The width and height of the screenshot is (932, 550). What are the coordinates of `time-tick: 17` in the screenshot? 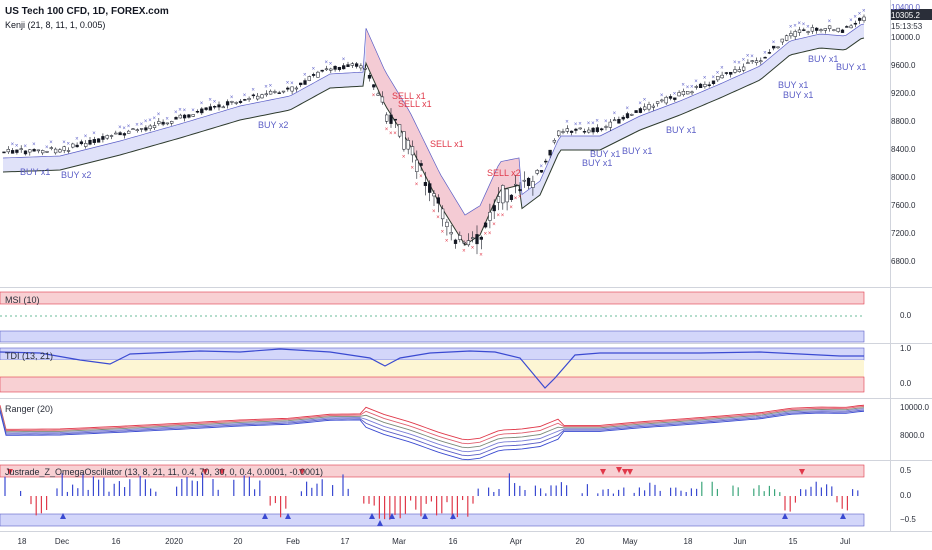 It's located at (345, 541).